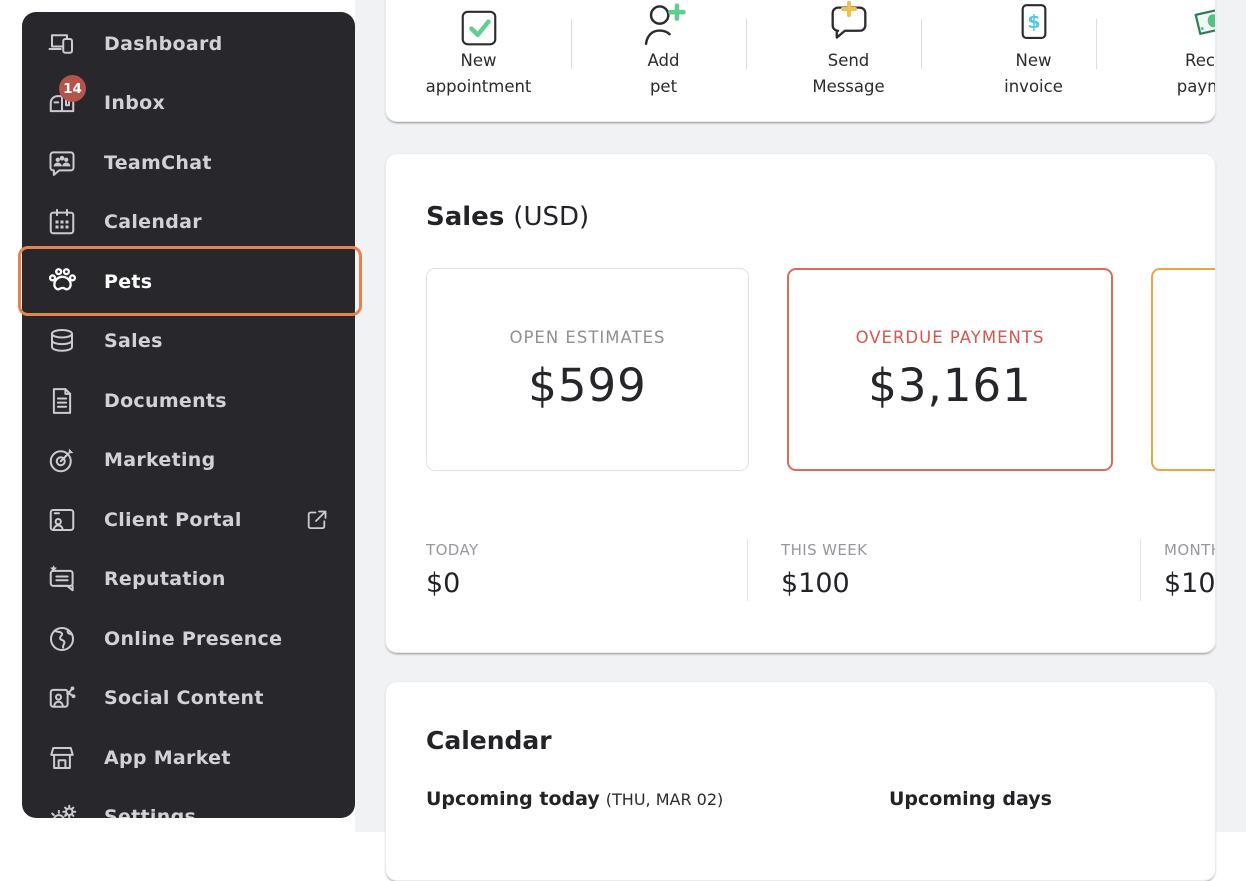 The image size is (1246, 881). What do you see at coordinates (663, 25) in the screenshot?
I see `add-pet-icon` at bounding box center [663, 25].